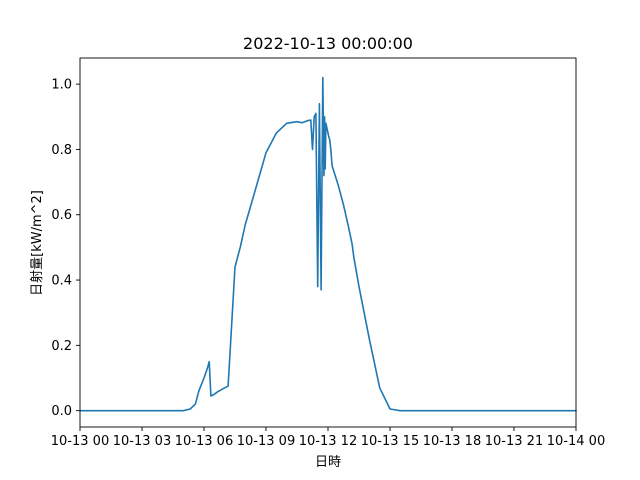 Image resolution: width=640 pixels, height=480 pixels. Describe the element at coordinates (328, 462) in the screenshot. I see `x-axis-label: 日時` at that location.